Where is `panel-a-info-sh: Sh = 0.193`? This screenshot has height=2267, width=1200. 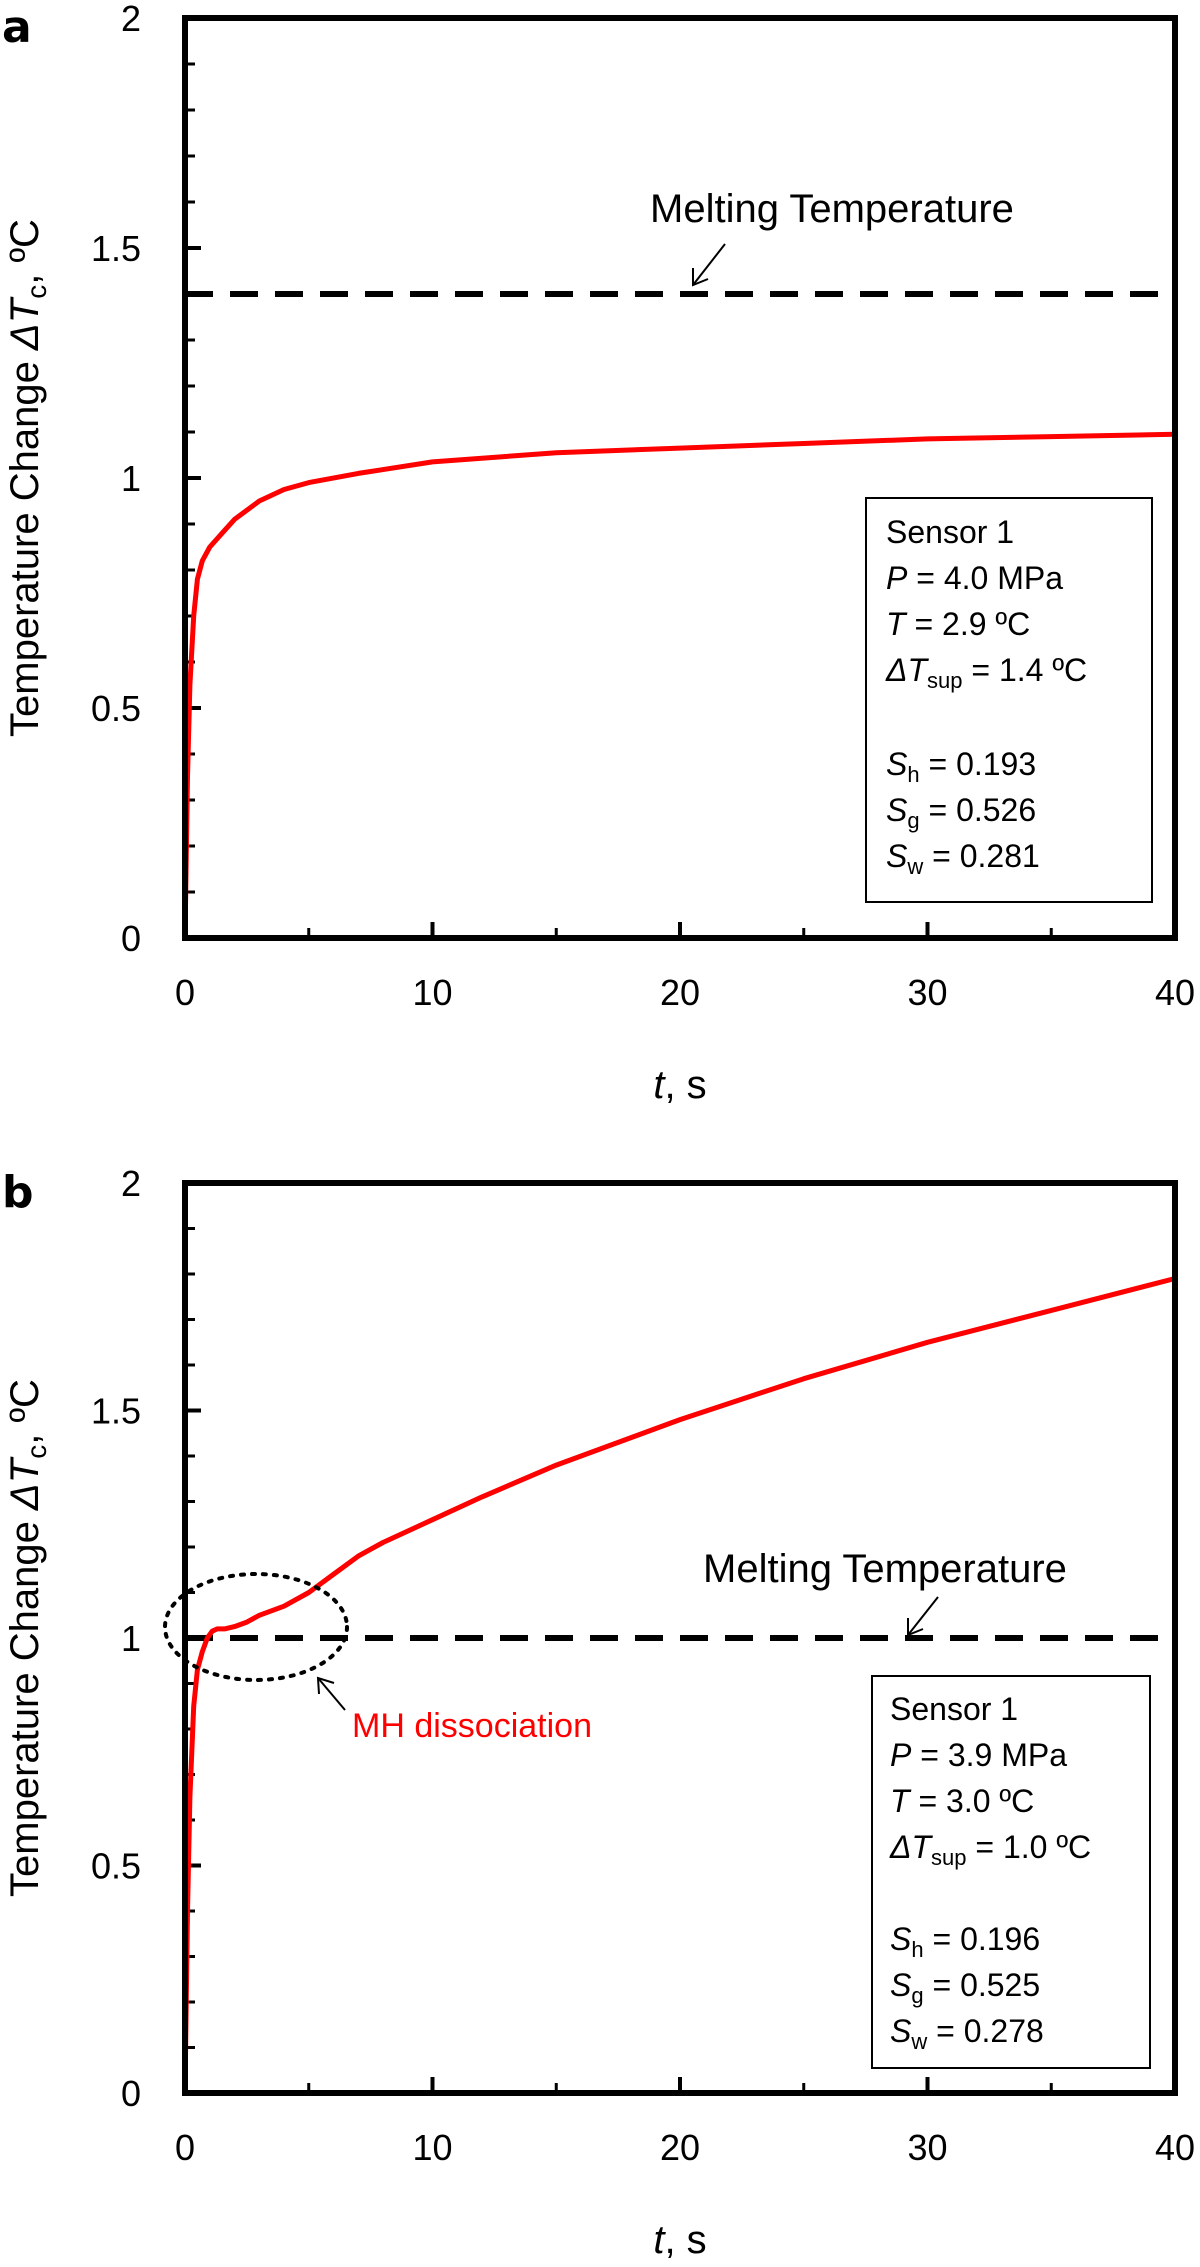 panel-a-info-sh: Sh = 0.193 is located at coordinates (961, 766).